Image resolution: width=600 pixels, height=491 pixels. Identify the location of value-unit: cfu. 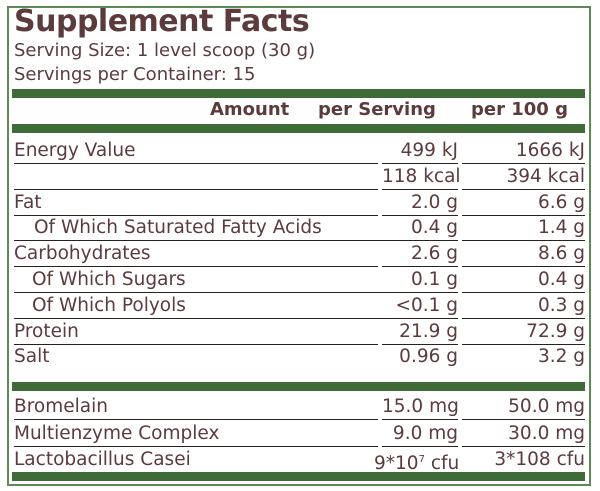
(442, 464).